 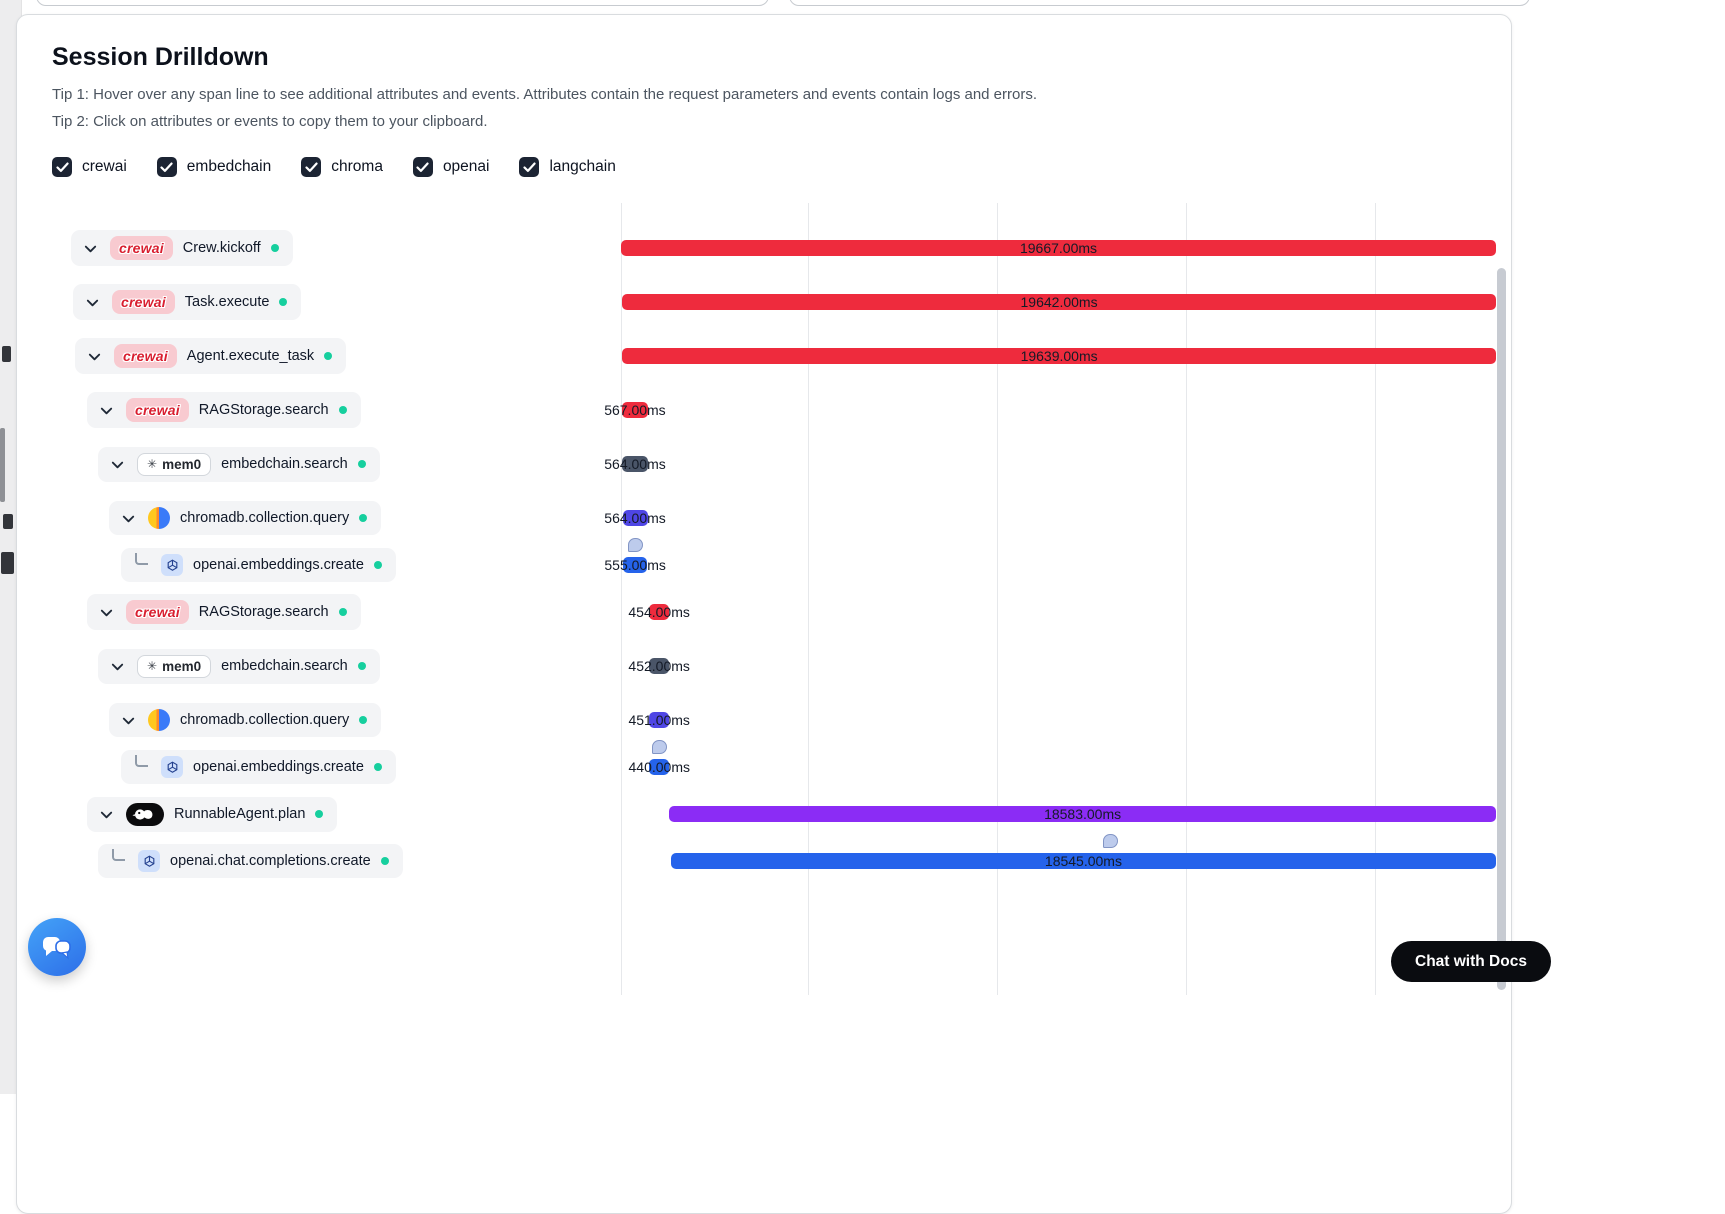 I want to click on span-bar: 555.00ms, so click(x=635, y=565).